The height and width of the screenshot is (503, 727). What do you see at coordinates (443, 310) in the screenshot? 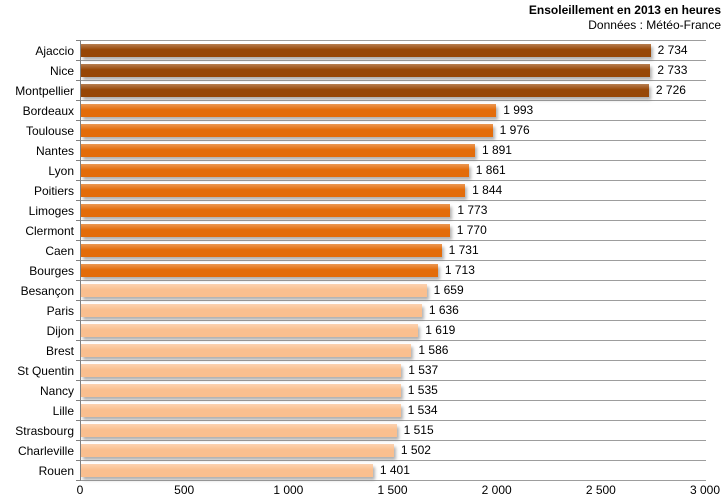
I see `value-label: 1 636` at bounding box center [443, 310].